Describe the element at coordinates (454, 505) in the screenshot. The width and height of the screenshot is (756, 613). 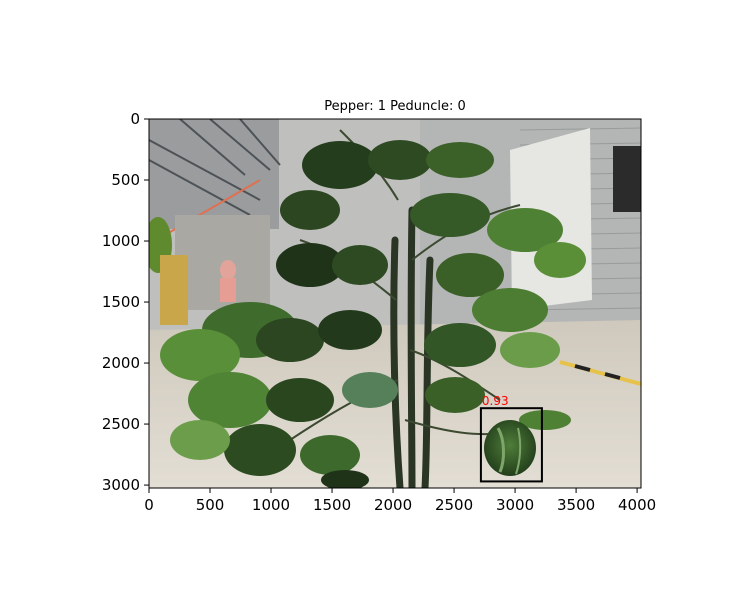
I see `x-tick-label: 2500` at that location.